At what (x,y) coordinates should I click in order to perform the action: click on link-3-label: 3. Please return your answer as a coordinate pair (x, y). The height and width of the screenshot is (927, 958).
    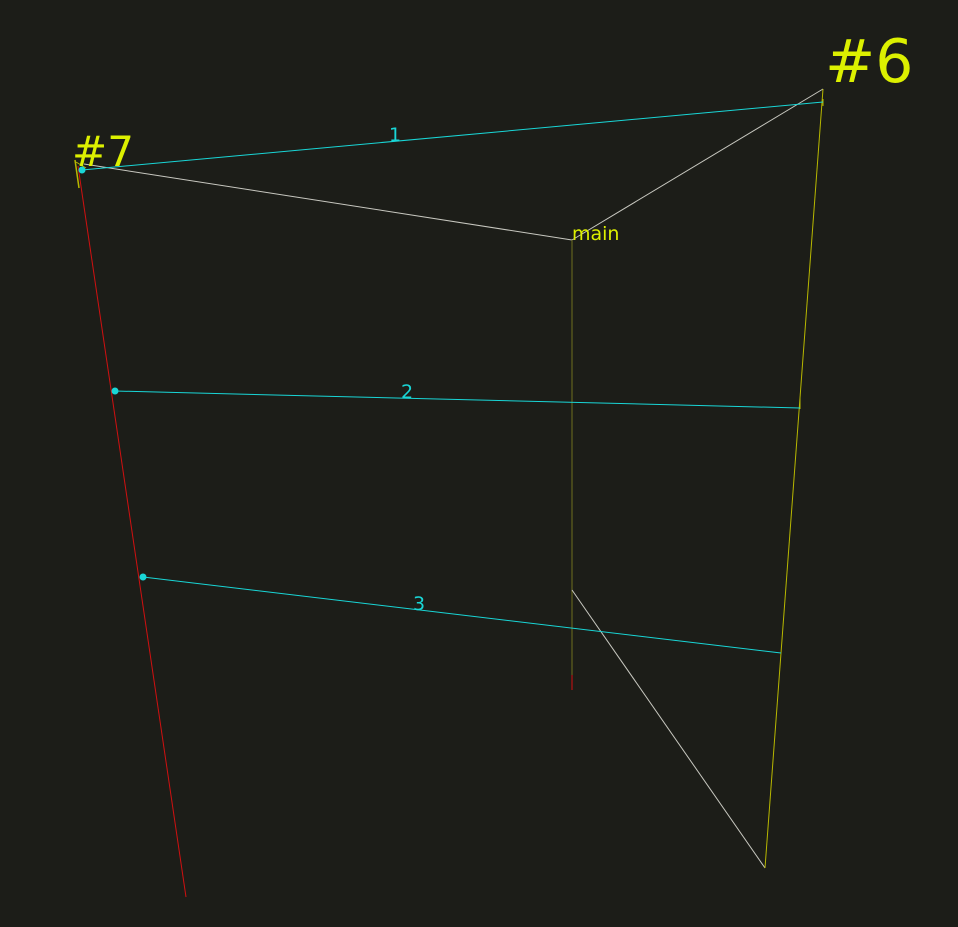
    Looking at the image, I should click on (419, 604).